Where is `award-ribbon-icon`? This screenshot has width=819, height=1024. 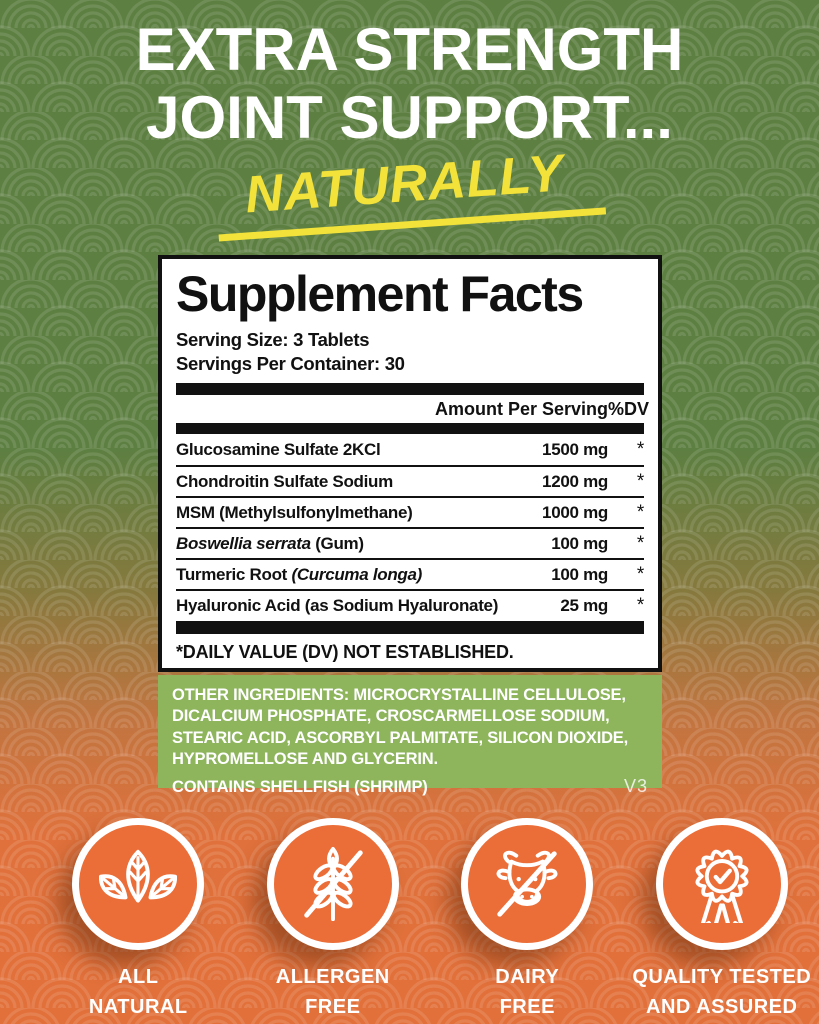 award-ribbon-icon is located at coordinates (722, 886).